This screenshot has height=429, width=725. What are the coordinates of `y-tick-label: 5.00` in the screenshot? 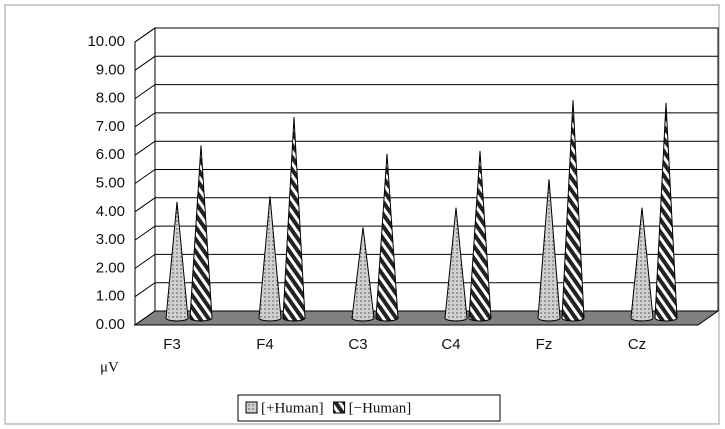 It's located at (110, 182).